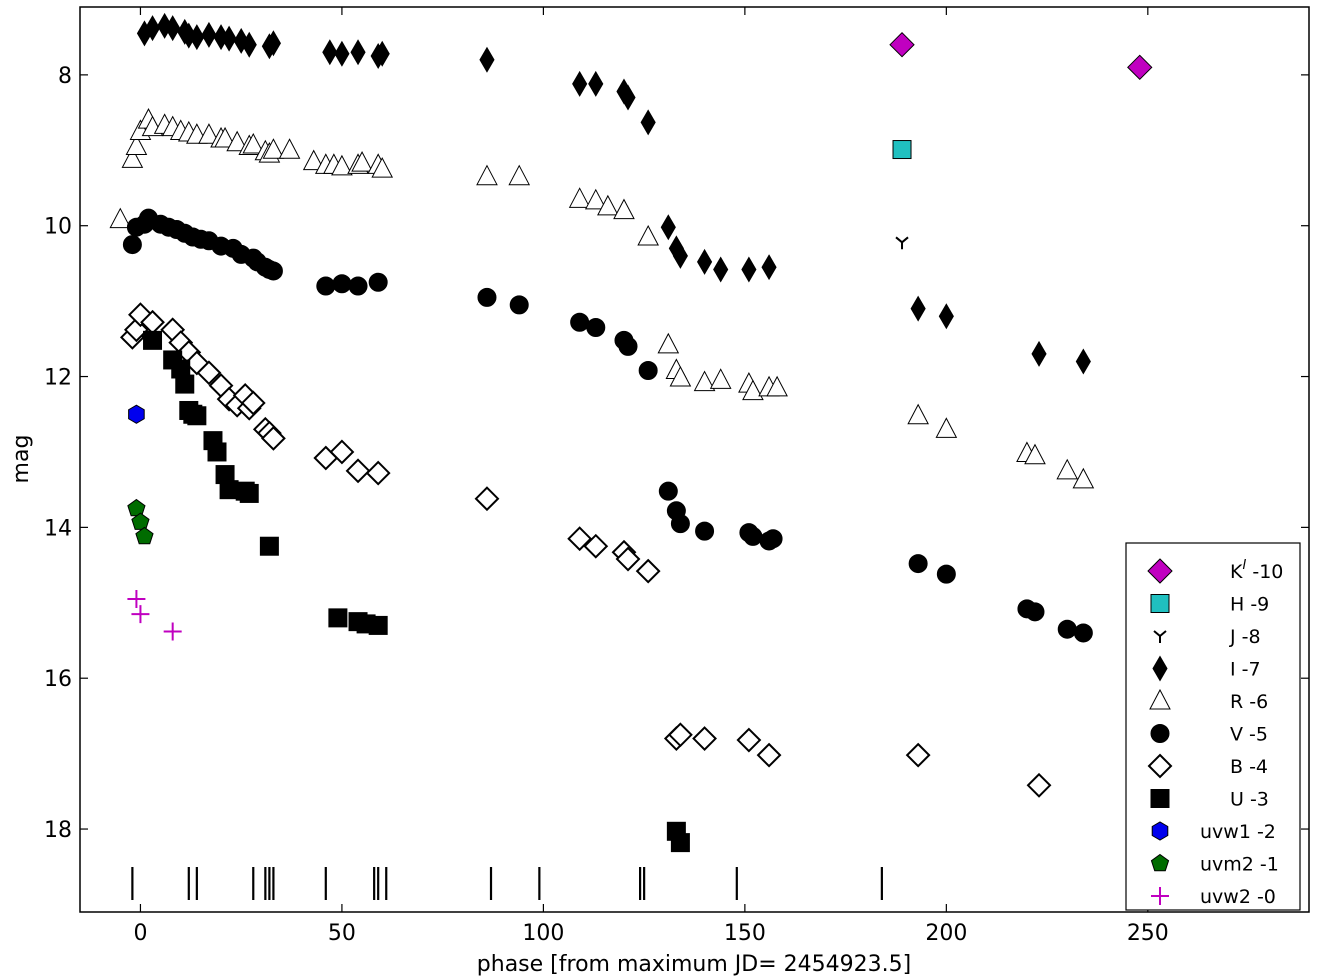  I want to click on y-axis-label: mag, so click(21, 459).